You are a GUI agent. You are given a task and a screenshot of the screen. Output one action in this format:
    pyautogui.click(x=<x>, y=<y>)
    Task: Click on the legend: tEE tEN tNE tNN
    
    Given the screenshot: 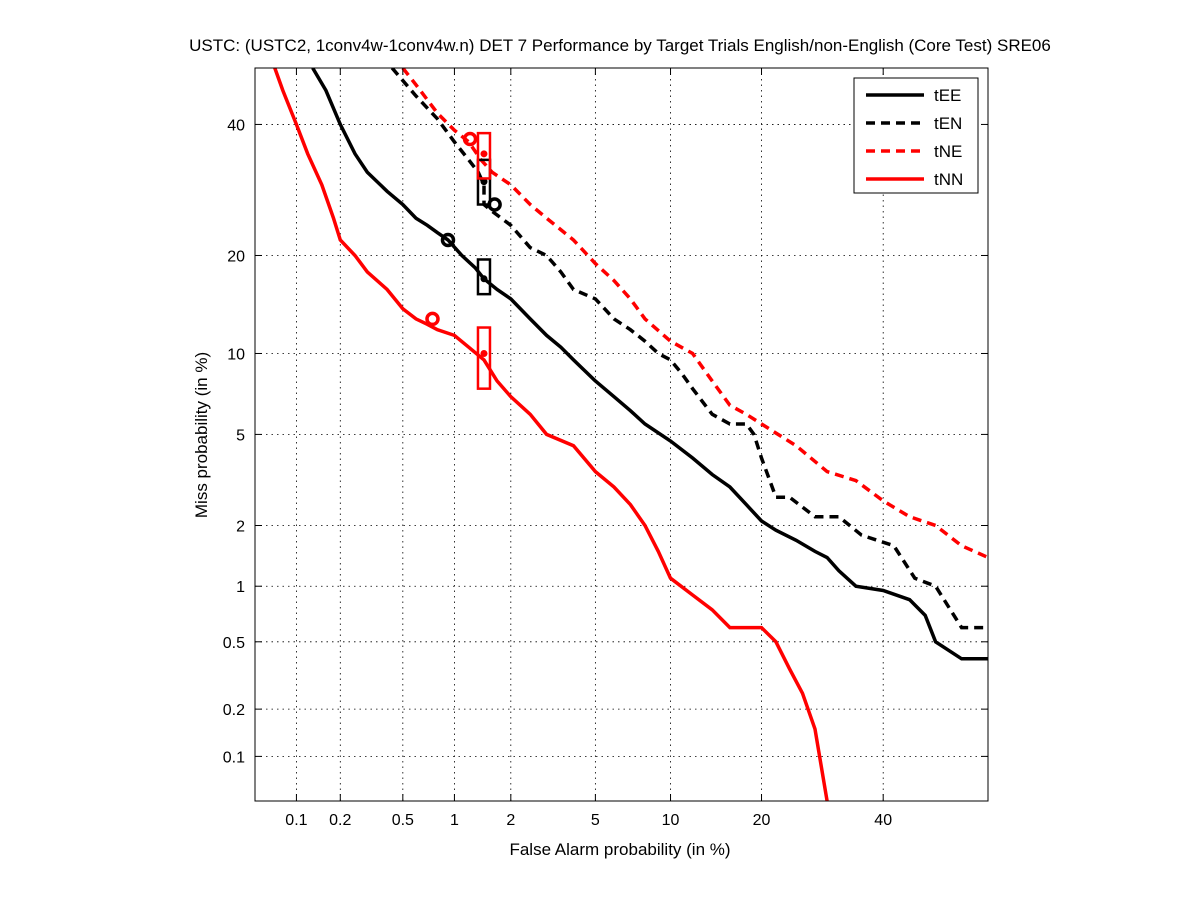 What is the action you would take?
    pyautogui.click(x=916, y=135)
    